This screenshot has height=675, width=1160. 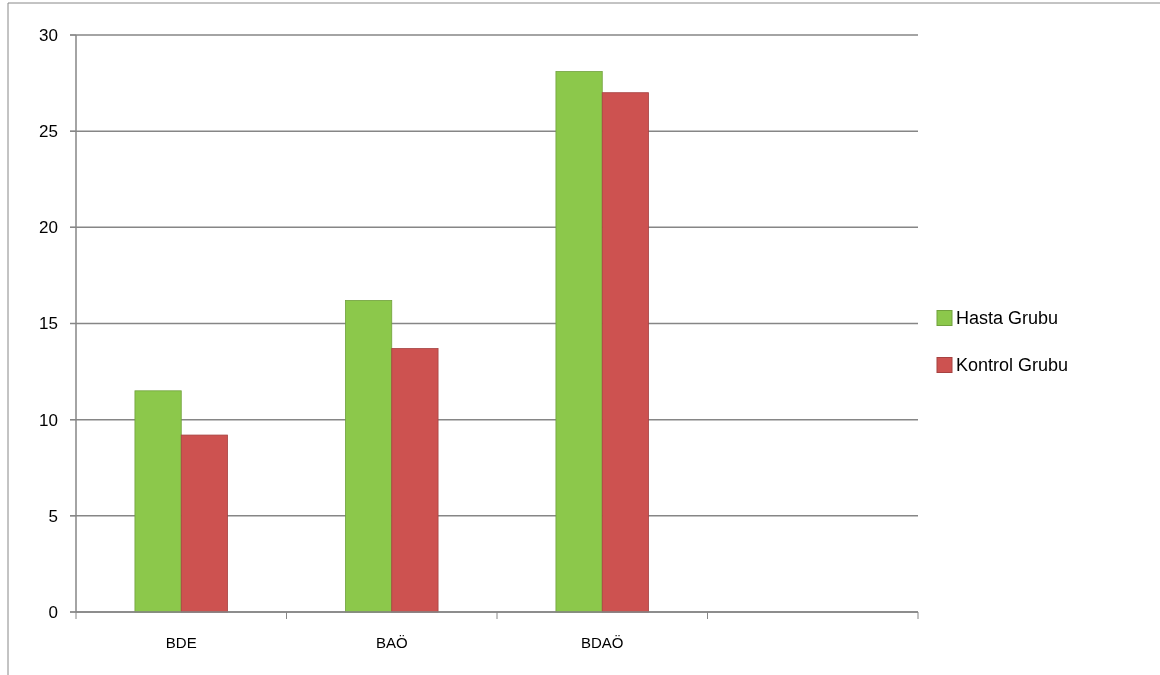 I want to click on x-tick-label: BDAÖ, so click(x=602, y=642).